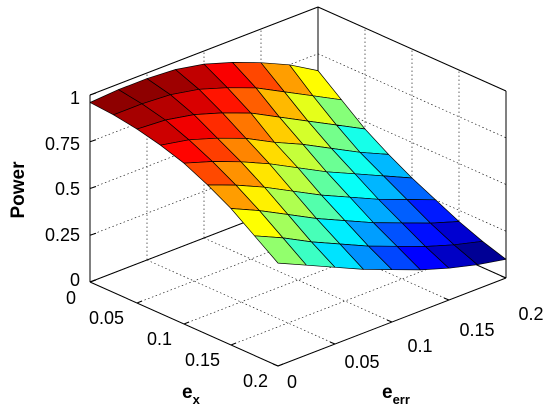 This screenshot has width=560, height=420. What do you see at coordinates (75, 280) in the screenshot?
I see `z-tick-label: 0` at bounding box center [75, 280].